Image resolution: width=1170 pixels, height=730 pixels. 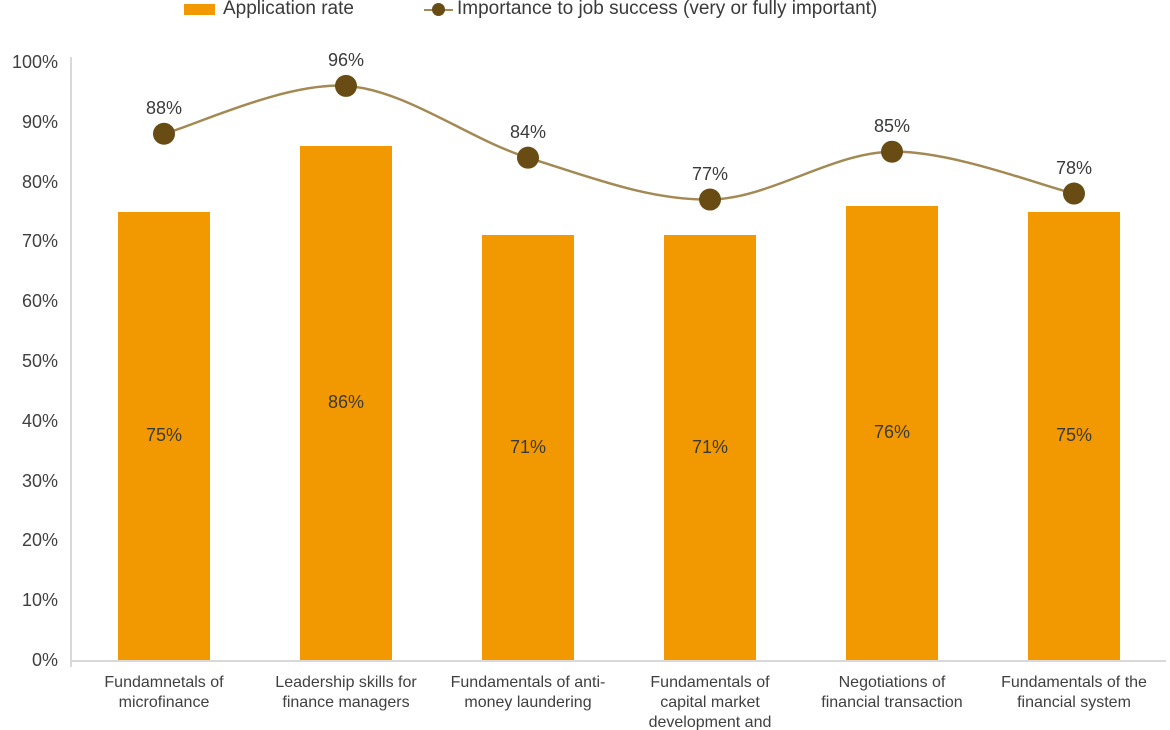 What do you see at coordinates (39, 241) in the screenshot?
I see `y-axis-tick: 70%` at bounding box center [39, 241].